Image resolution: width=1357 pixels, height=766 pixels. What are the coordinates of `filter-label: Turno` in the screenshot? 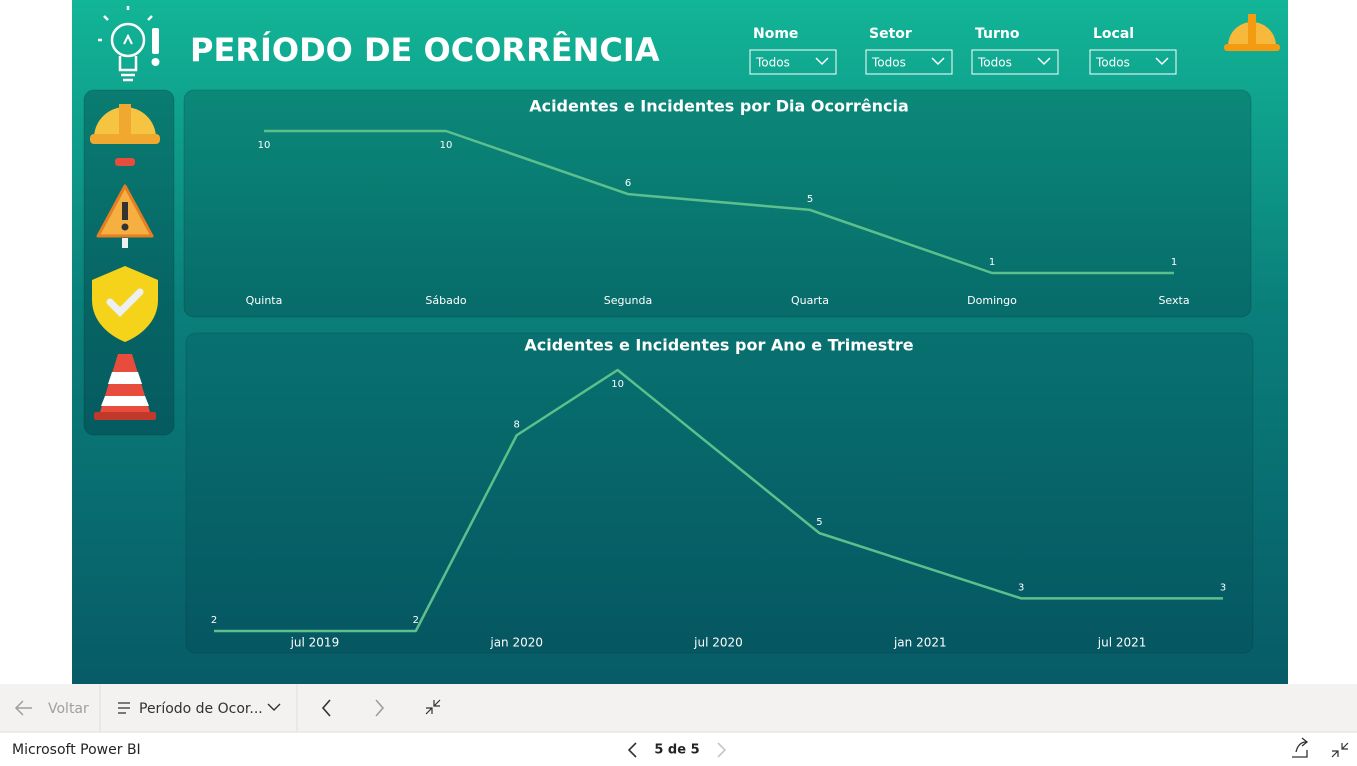 It's located at (997, 34).